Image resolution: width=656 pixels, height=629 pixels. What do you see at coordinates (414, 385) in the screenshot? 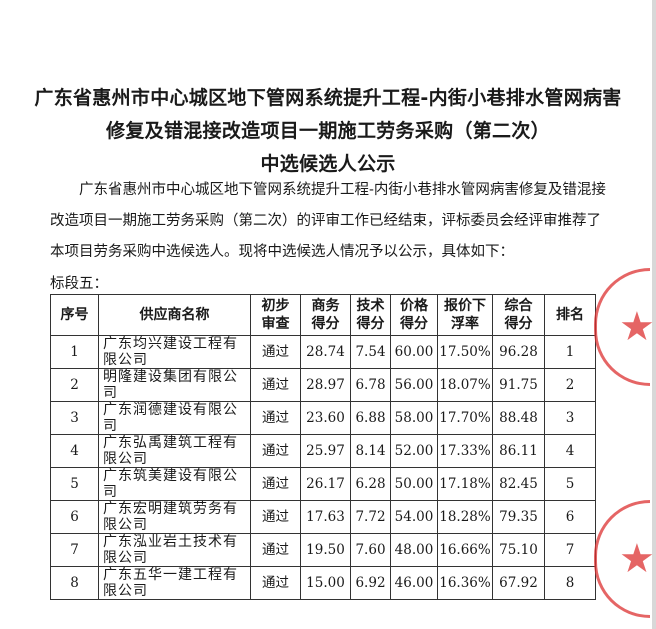
I see `table-cell: 56.00` at bounding box center [414, 385].